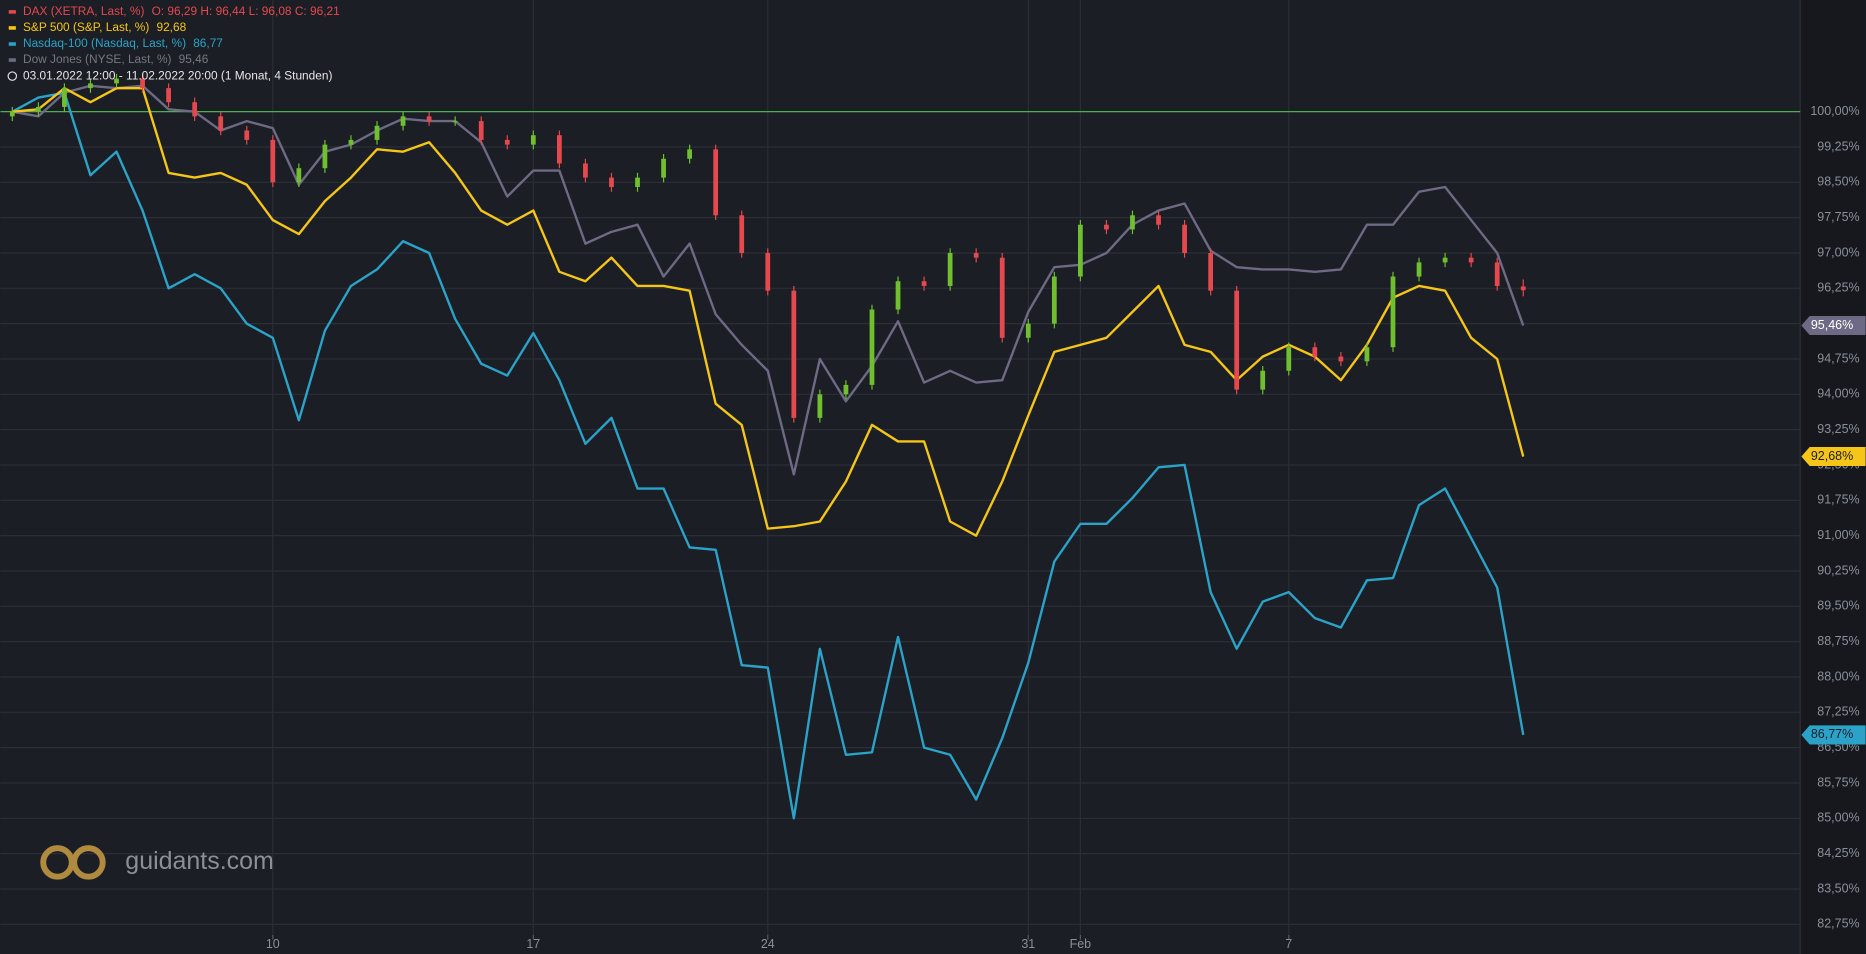 The width and height of the screenshot is (1866, 954). I want to click on y-tick-label: 94,00%, so click(1838, 394).